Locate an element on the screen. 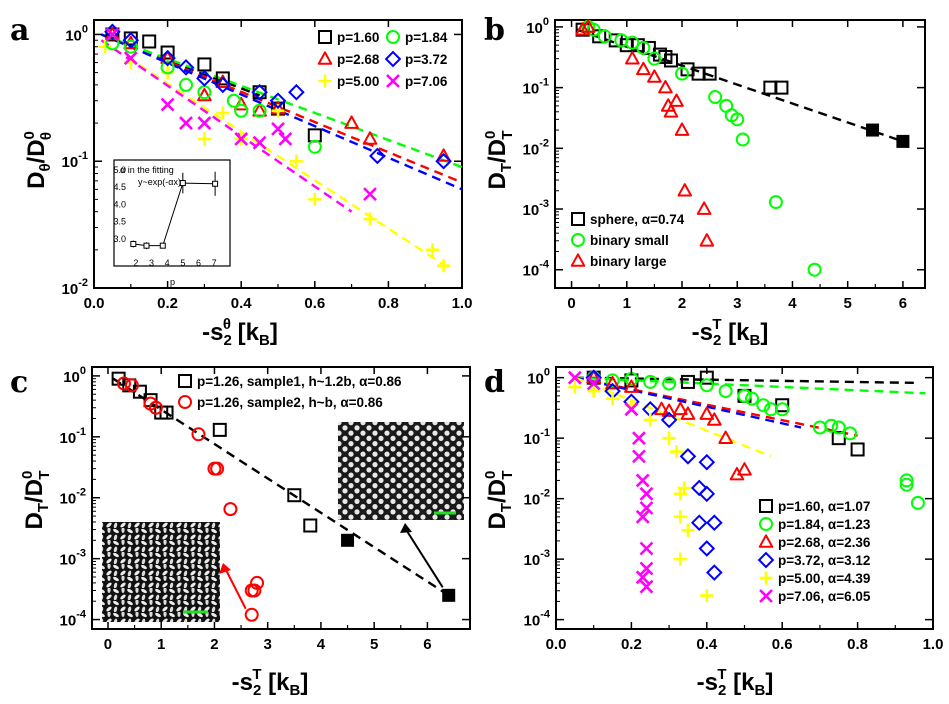 The image size is (949, 704). y-axis-label-a: Dθ/D0θ is located at coordinates (38, 160).